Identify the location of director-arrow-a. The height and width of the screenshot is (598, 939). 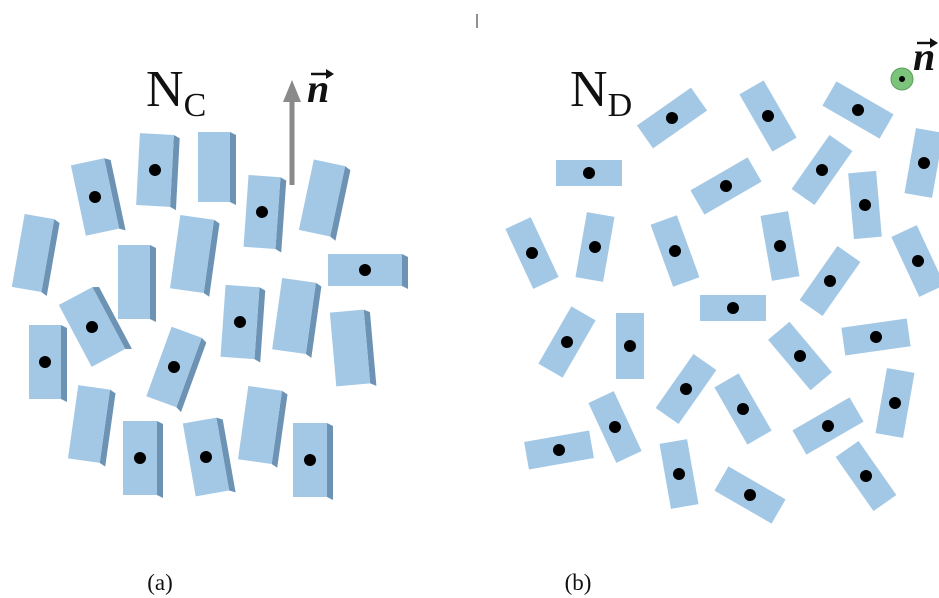
(292, 132).